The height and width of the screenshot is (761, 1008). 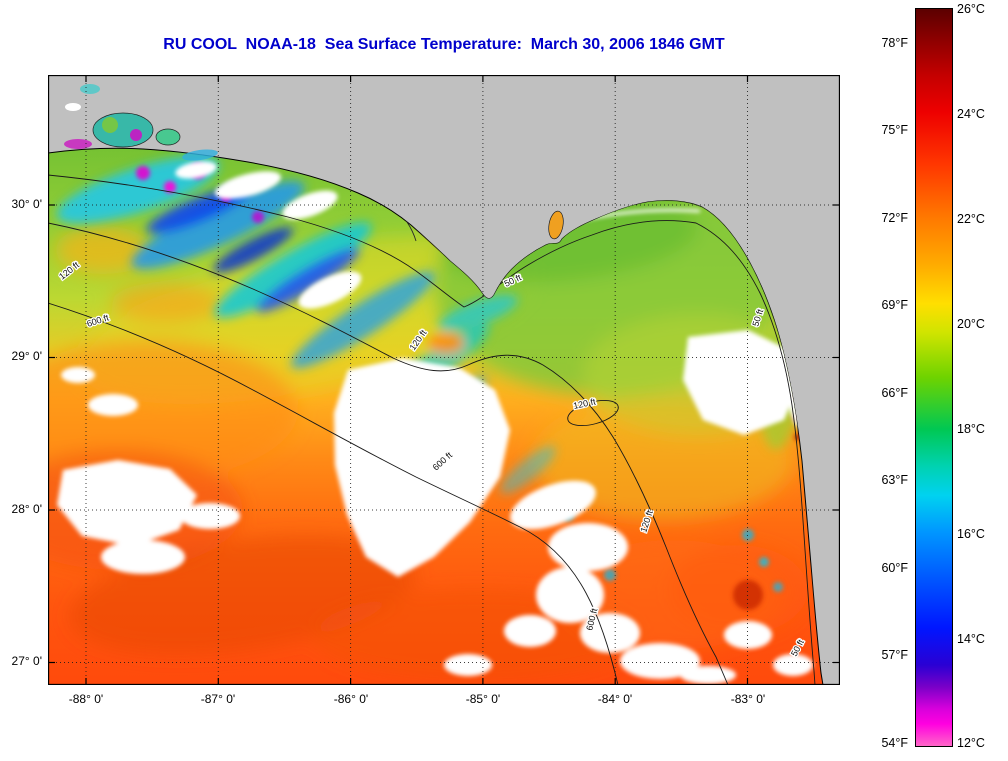 What do you see at coordinates (314, 162) in the screenshot?
I see `inland-water-layer` at bounding box center [314, 162].